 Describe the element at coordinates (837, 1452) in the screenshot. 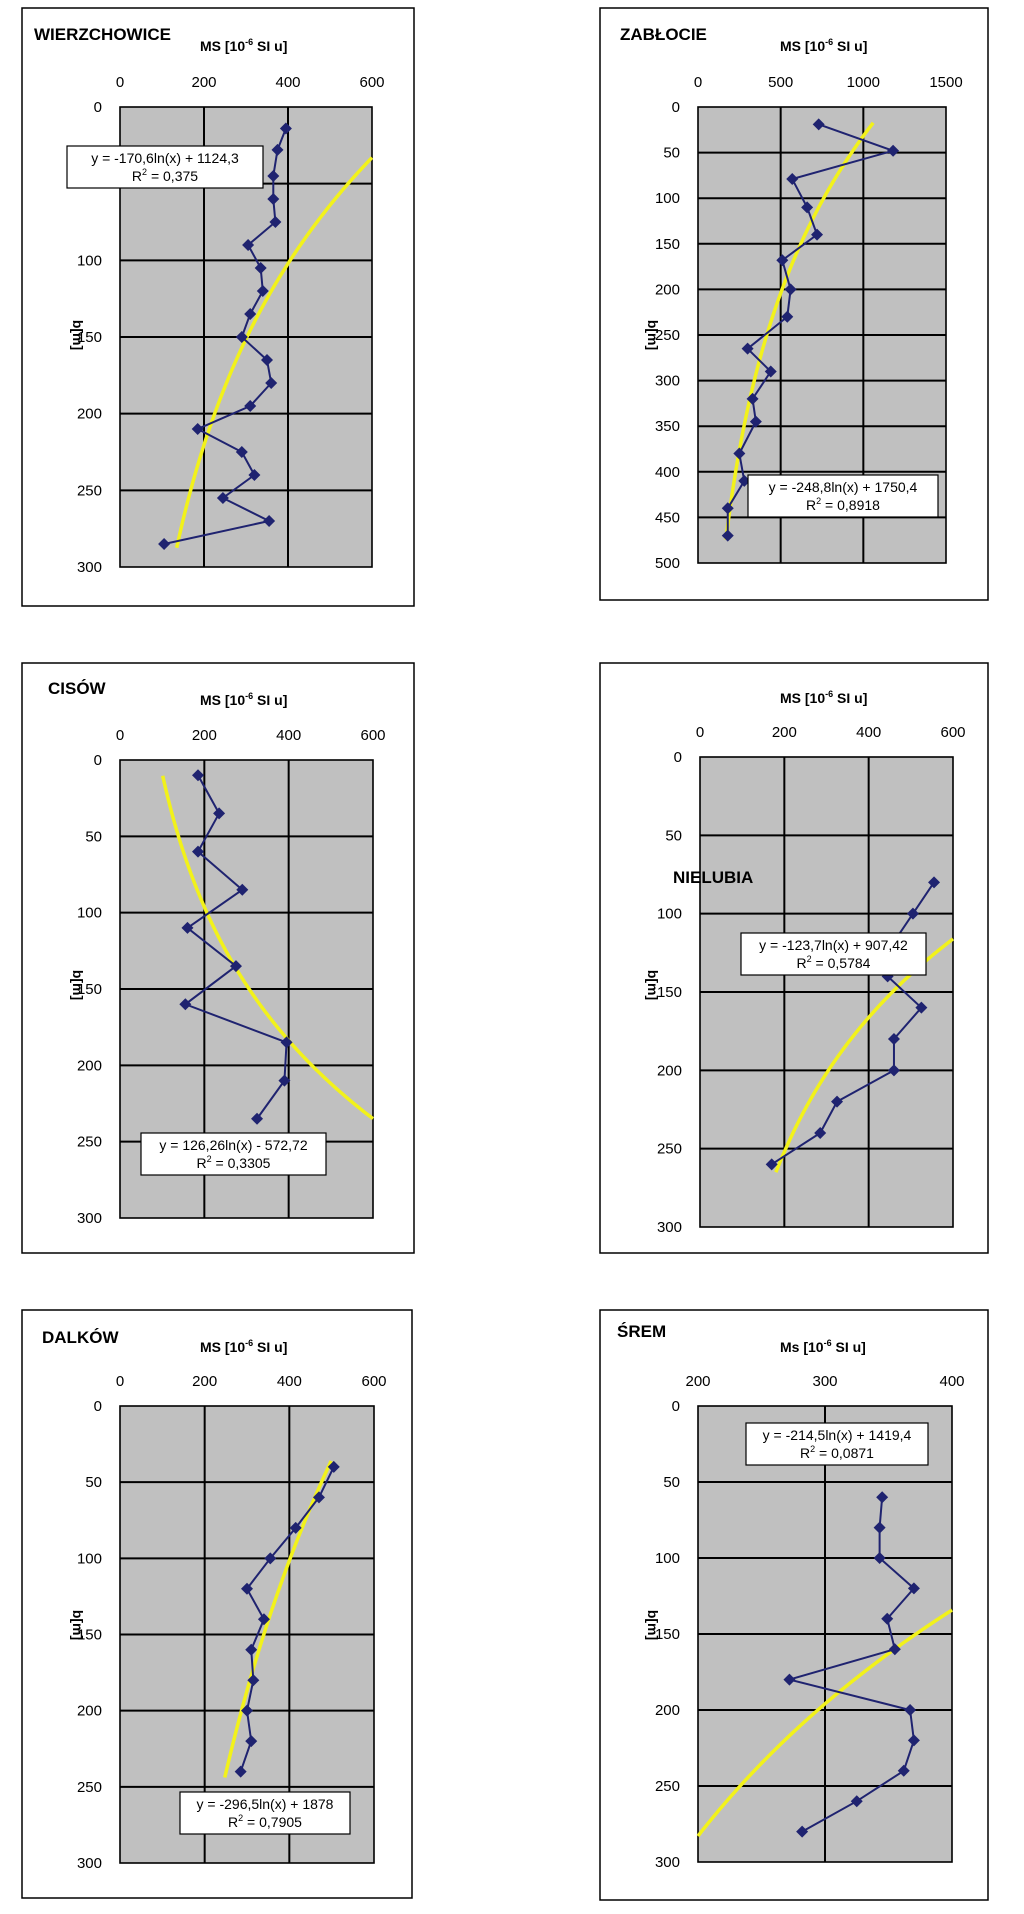

I see `r-squared: R2 = 0,0871` at that location.